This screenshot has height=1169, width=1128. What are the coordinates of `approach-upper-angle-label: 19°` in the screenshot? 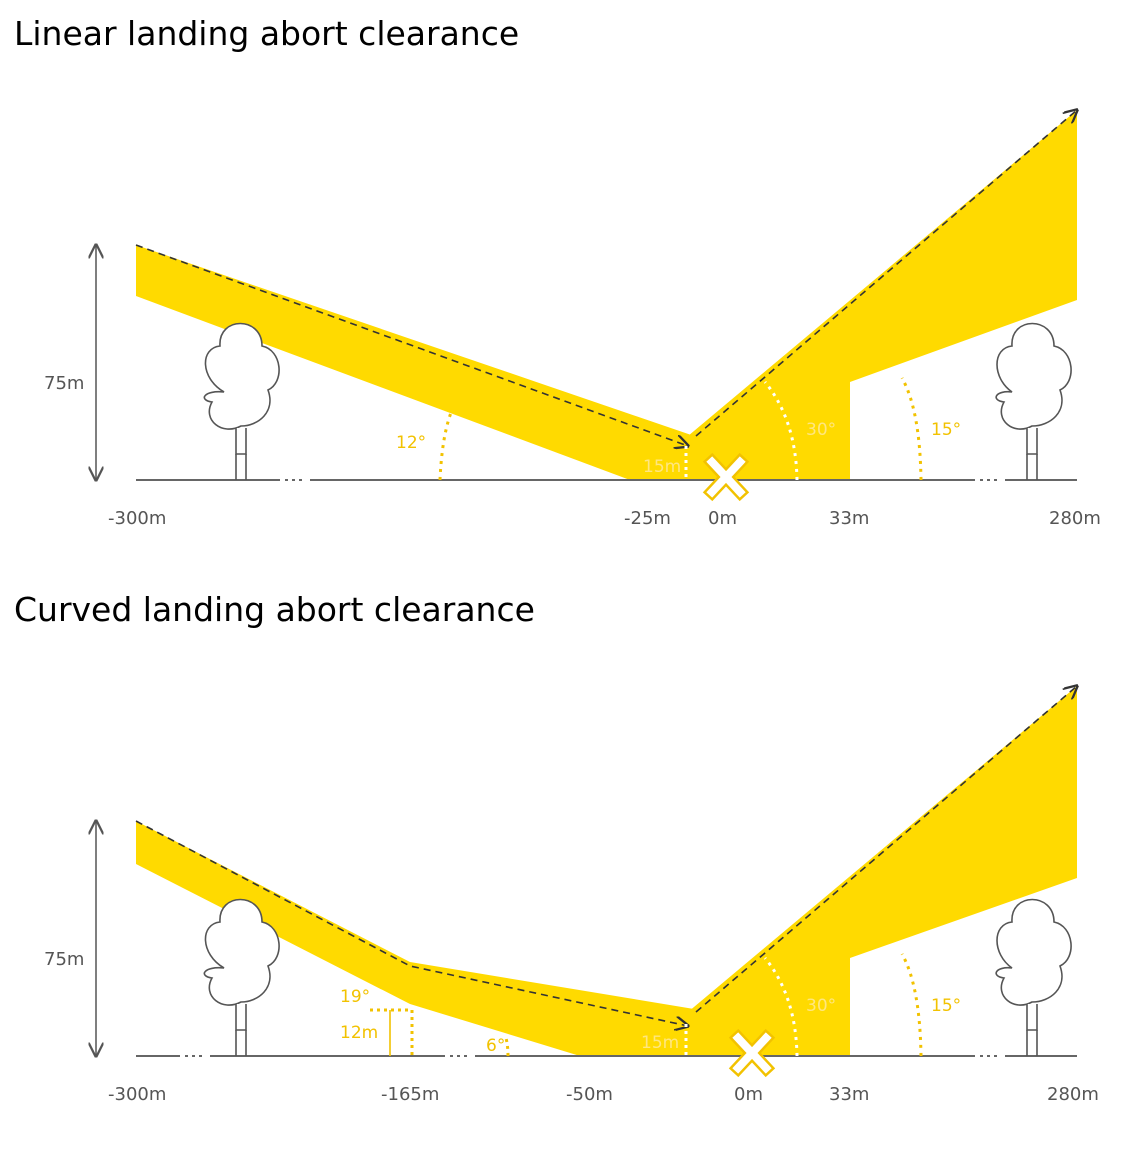 It's located at (355, 997).